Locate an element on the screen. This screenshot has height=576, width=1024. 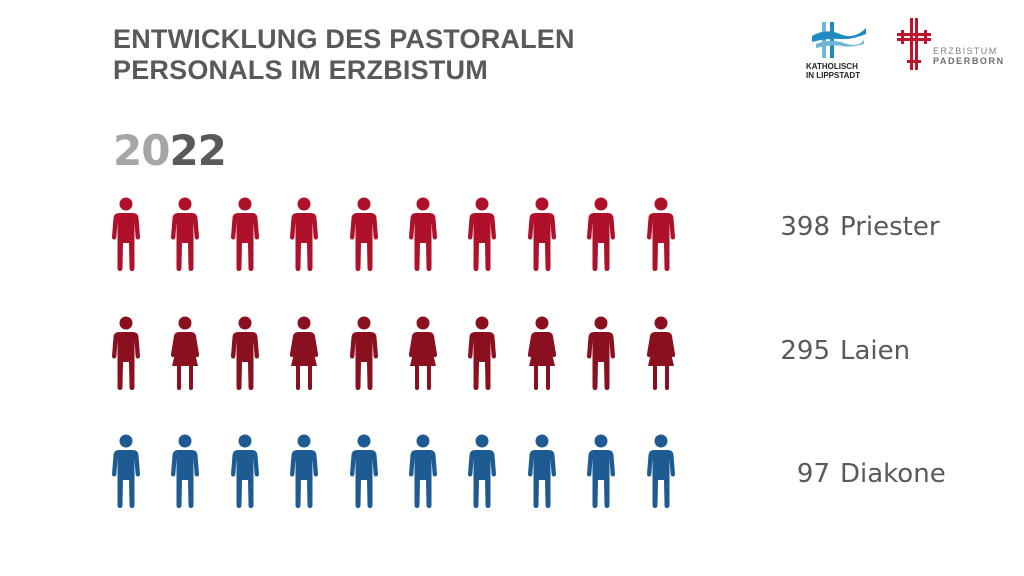
katholisch-in-lippstadt-logo: KATHOLISCH IN LIPPSTADT is located at coordinates (836, 50).